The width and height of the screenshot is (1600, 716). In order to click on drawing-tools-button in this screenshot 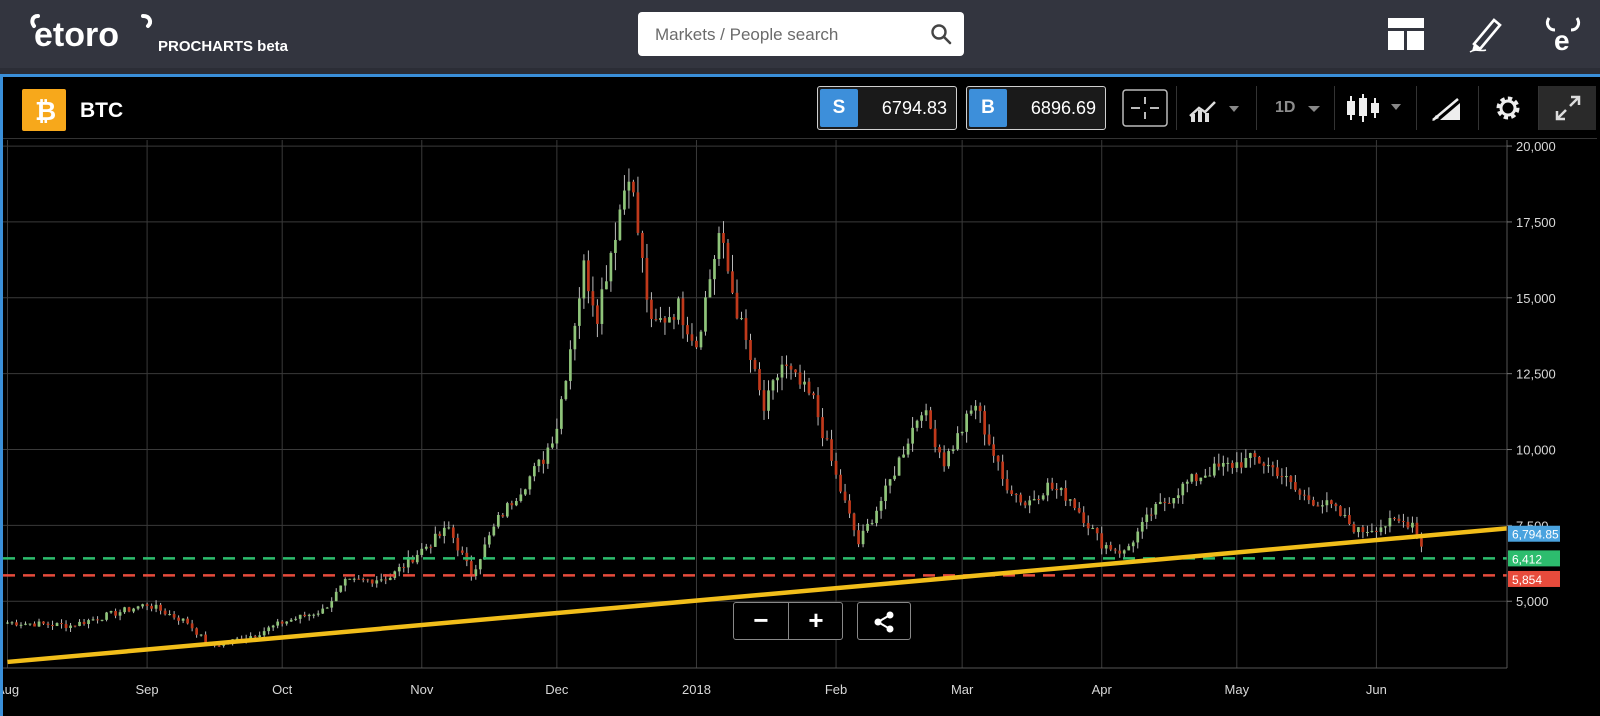, I will do `click(1446, 108)`.